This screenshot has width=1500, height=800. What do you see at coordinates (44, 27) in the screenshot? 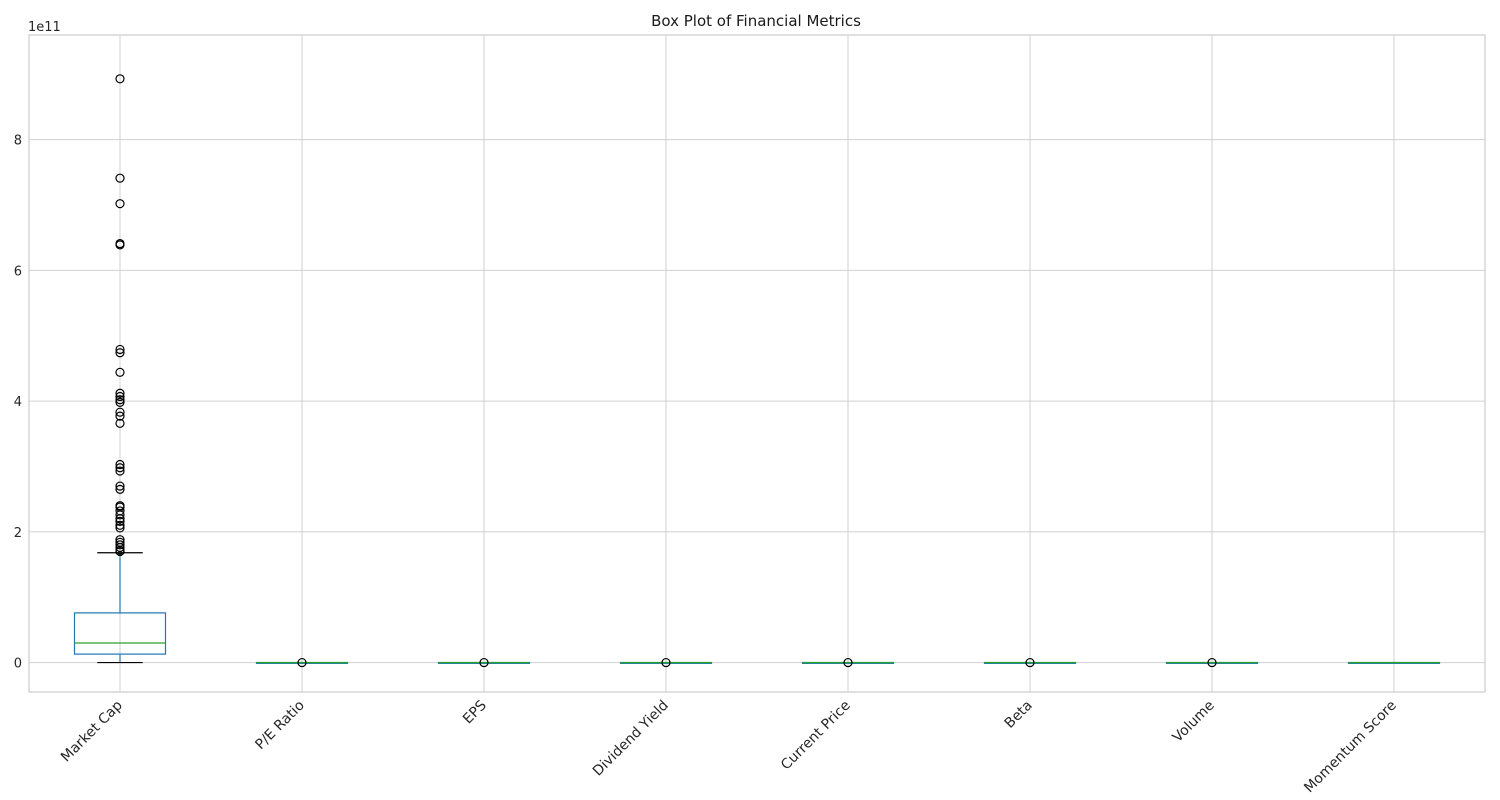
I see `y-axis-offset-label: 1e11` at bounding box center [44, 27].